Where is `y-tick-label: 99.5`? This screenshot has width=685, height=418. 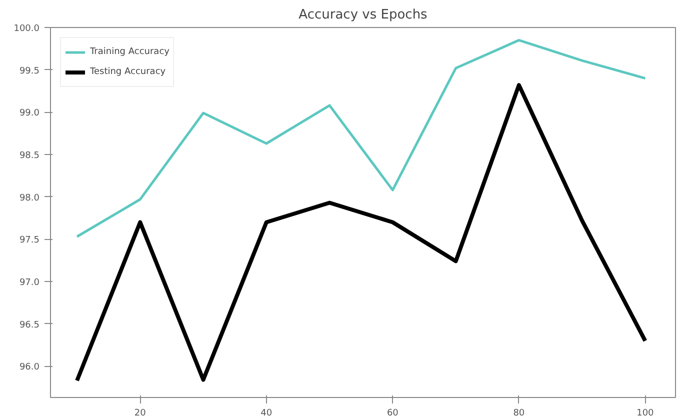
y-tick-label: 99.5 is located at coordinates (29, 71).